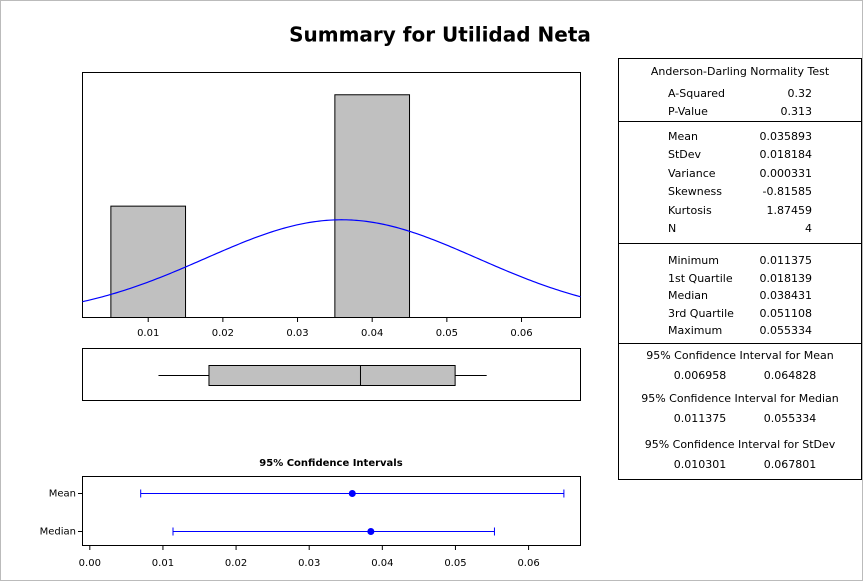 This screenshot has width=863, height=581. What do you see at coordinates (786, 154) in the screenshot?
I see `stat-value: 0.018184` at bounding box center [786, 154].